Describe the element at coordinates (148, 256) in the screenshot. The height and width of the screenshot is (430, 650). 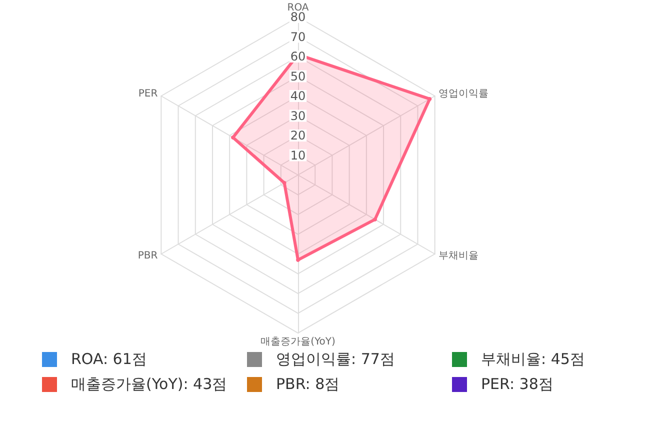
I see `spoke-label: PBR` at that location.